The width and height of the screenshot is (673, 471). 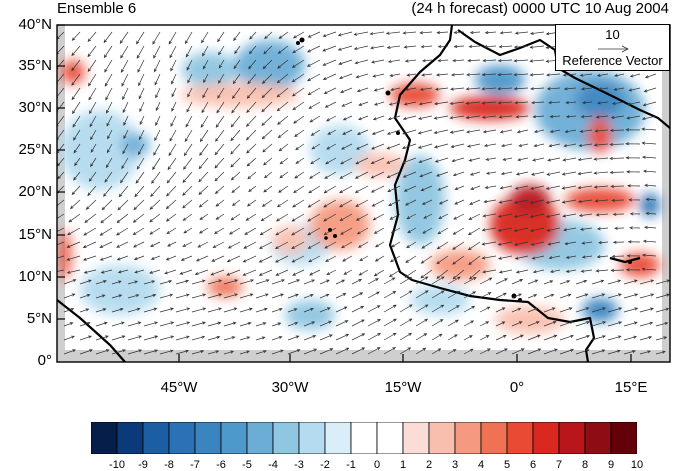 What do you see at coordinates (169, 465) in the screenshot?
I see `colorbar-label: -8` at bounding box center [169, 465].